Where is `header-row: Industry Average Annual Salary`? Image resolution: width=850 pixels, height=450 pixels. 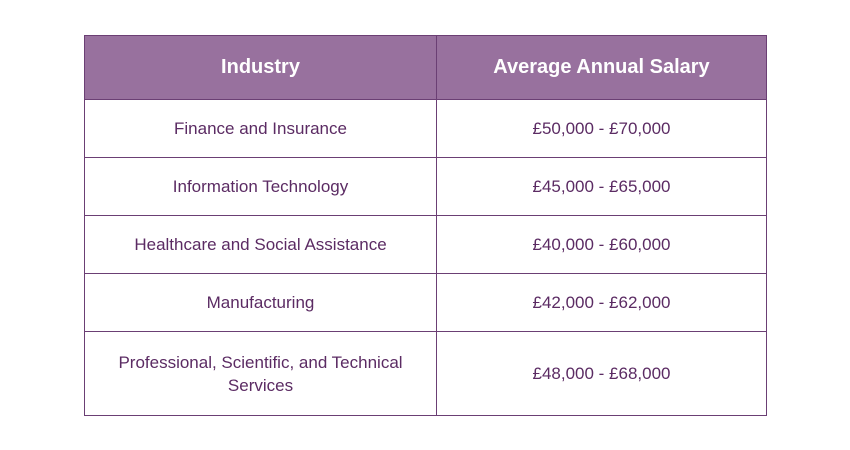 header-row: Industry Average Annual Salary is located at coordinates (425, 67).